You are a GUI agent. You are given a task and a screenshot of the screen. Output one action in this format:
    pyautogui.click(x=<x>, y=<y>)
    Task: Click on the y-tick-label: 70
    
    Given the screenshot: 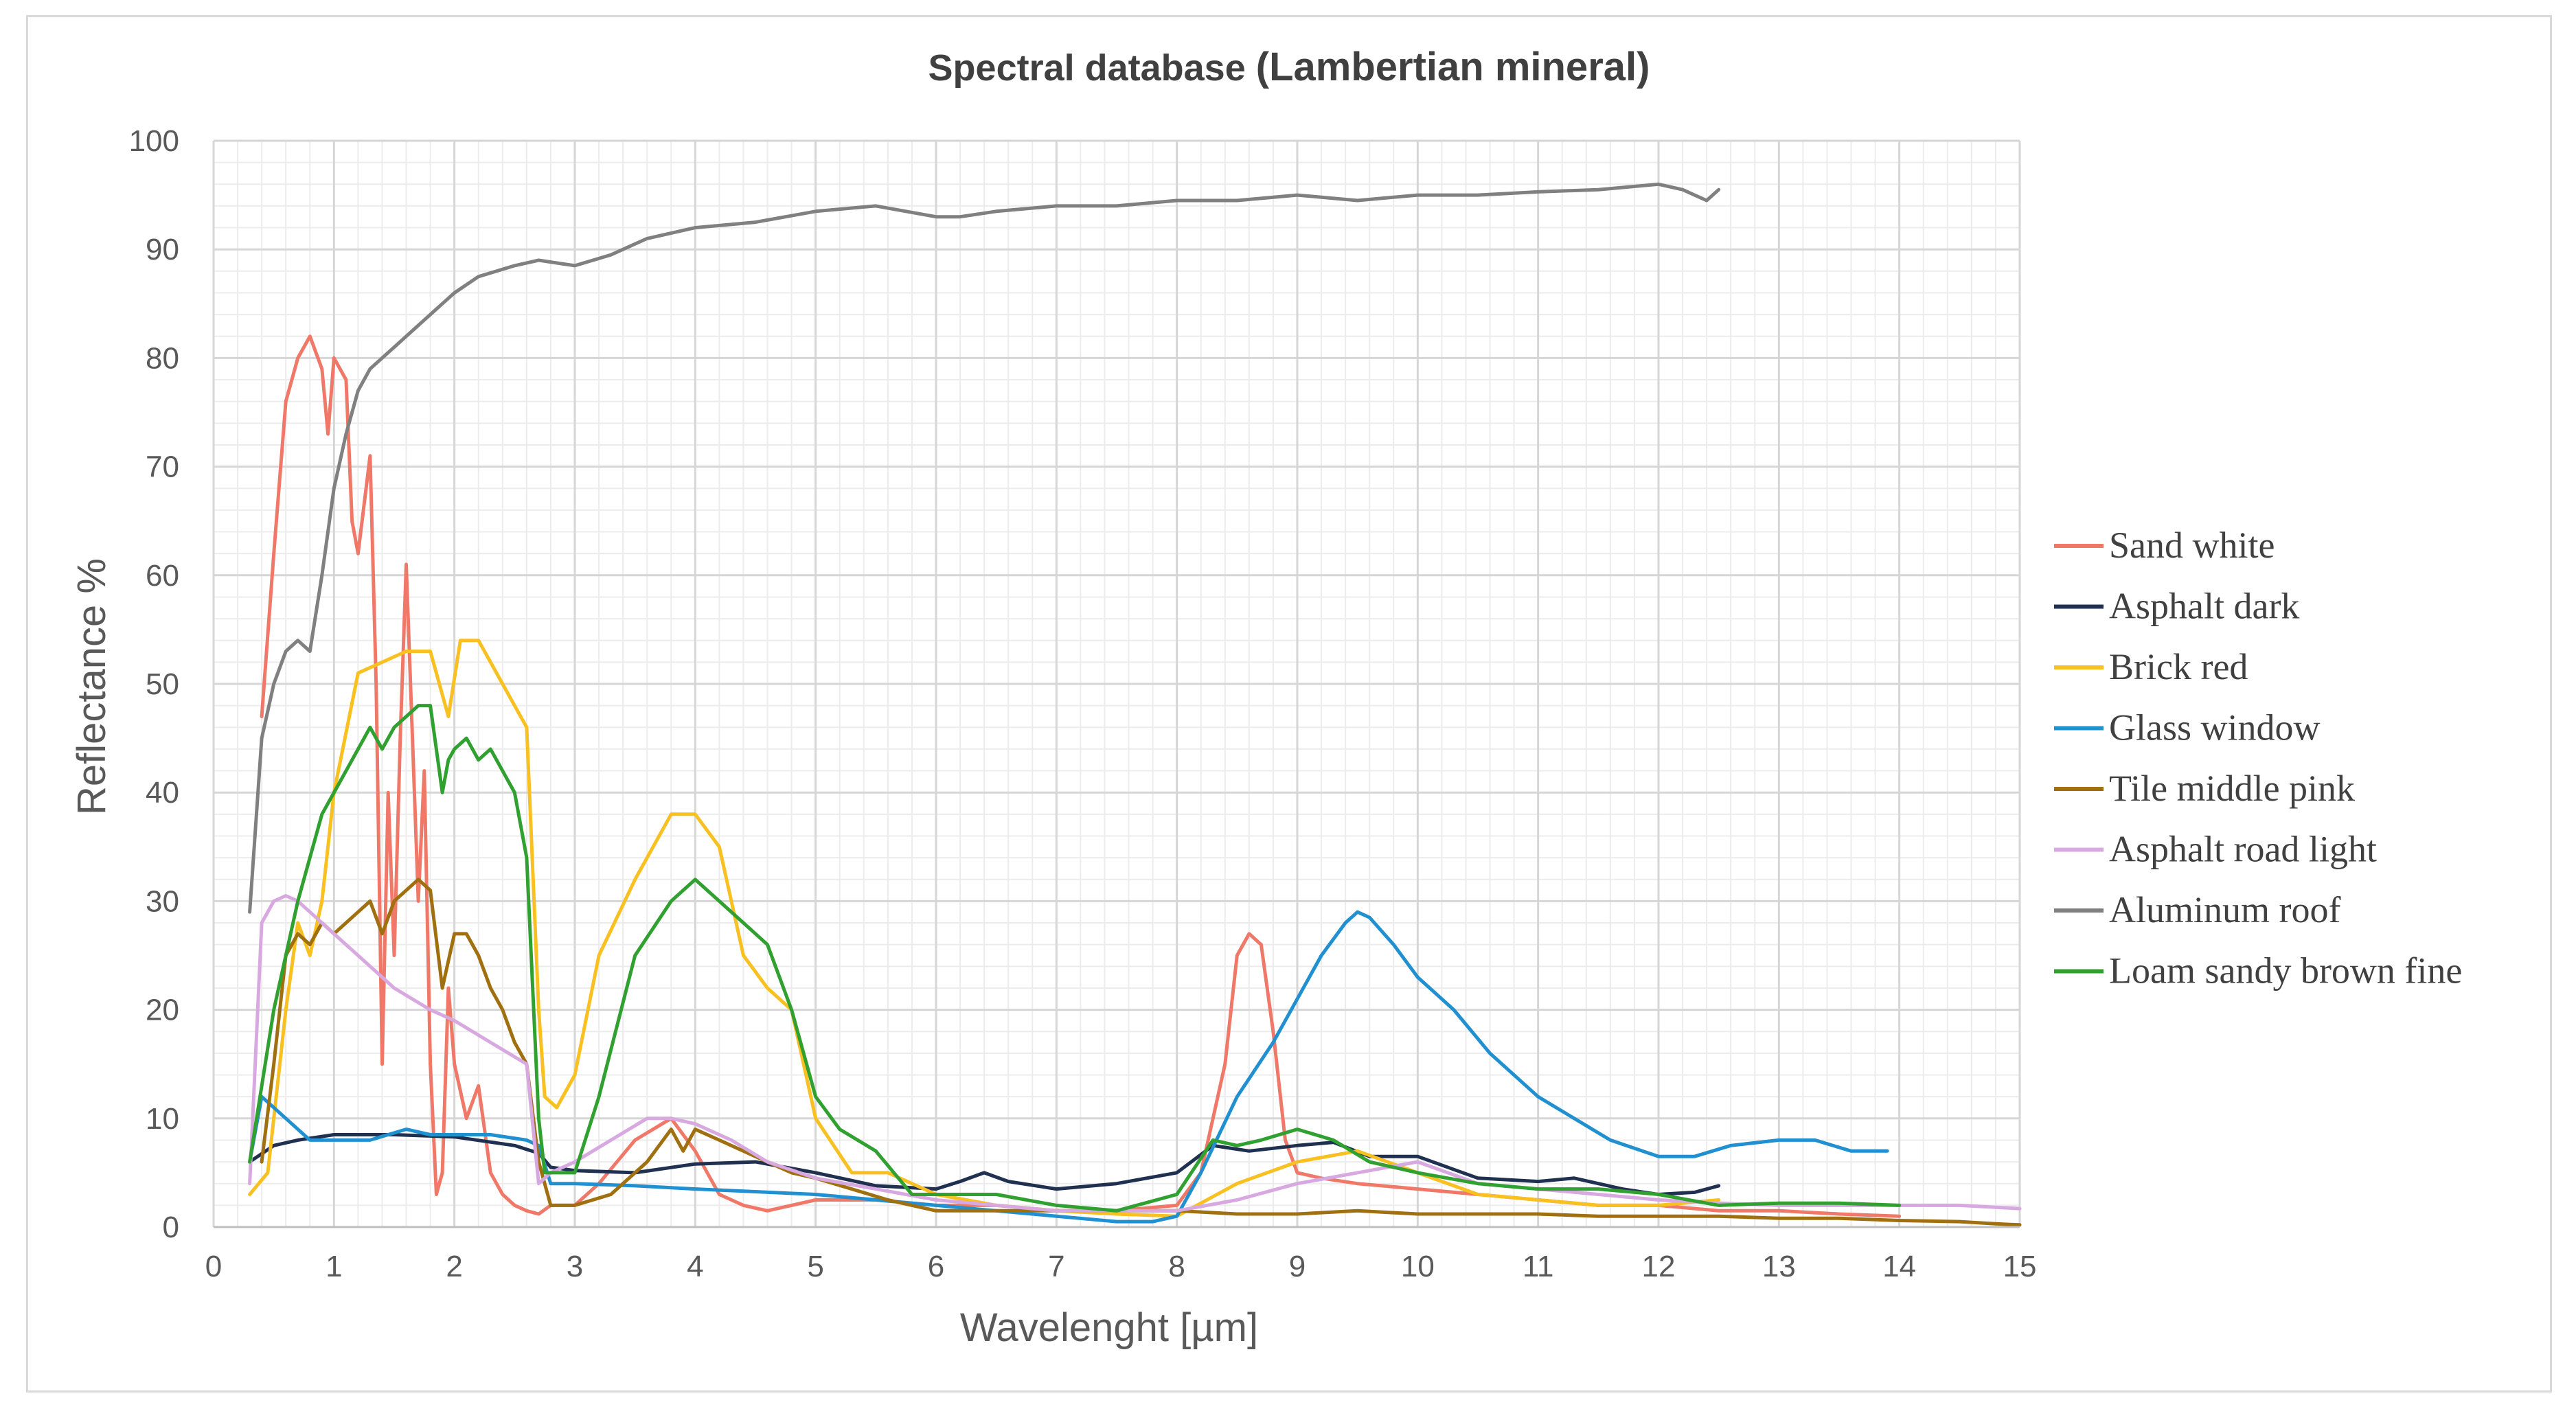 What is the action you would take?
    pyautogui.click(x=162, y=467)
    